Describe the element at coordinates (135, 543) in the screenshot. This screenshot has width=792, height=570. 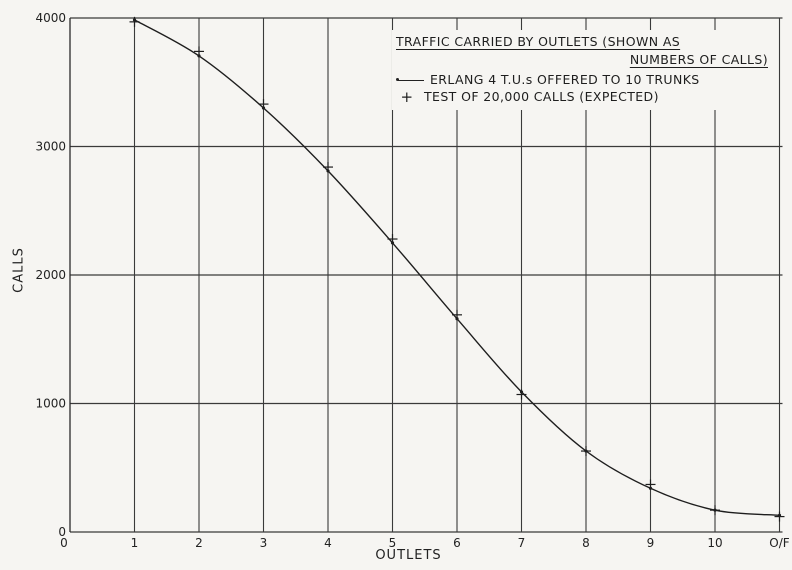
I see `x-tick-label: 1` at that location.